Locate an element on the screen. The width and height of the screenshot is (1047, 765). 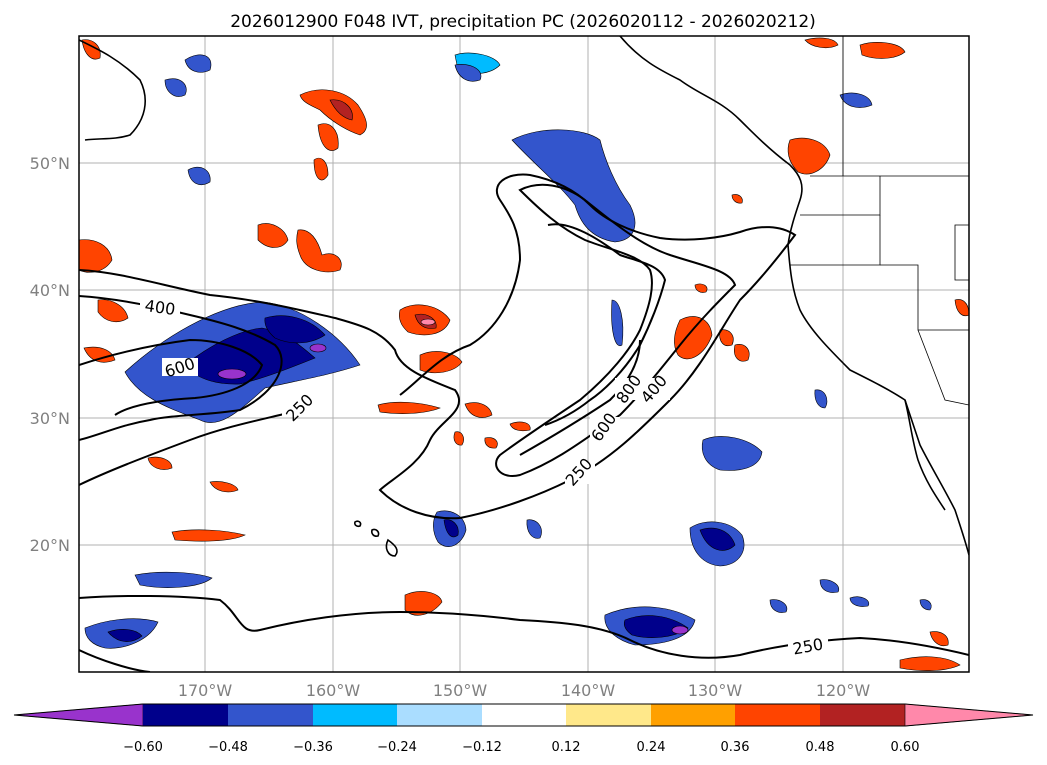
colorbar-extend-low is located at coordinates (78, 715).